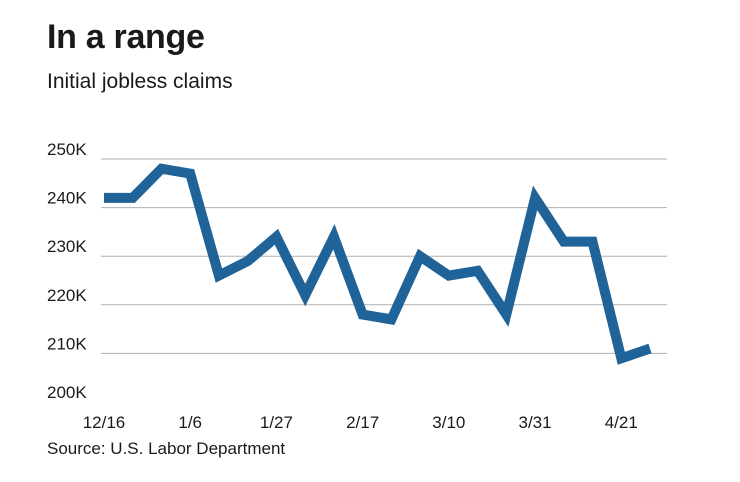 This screenshot has width=740, height=482. I want to click on y-tick-label: 210K, so click(67, 343).